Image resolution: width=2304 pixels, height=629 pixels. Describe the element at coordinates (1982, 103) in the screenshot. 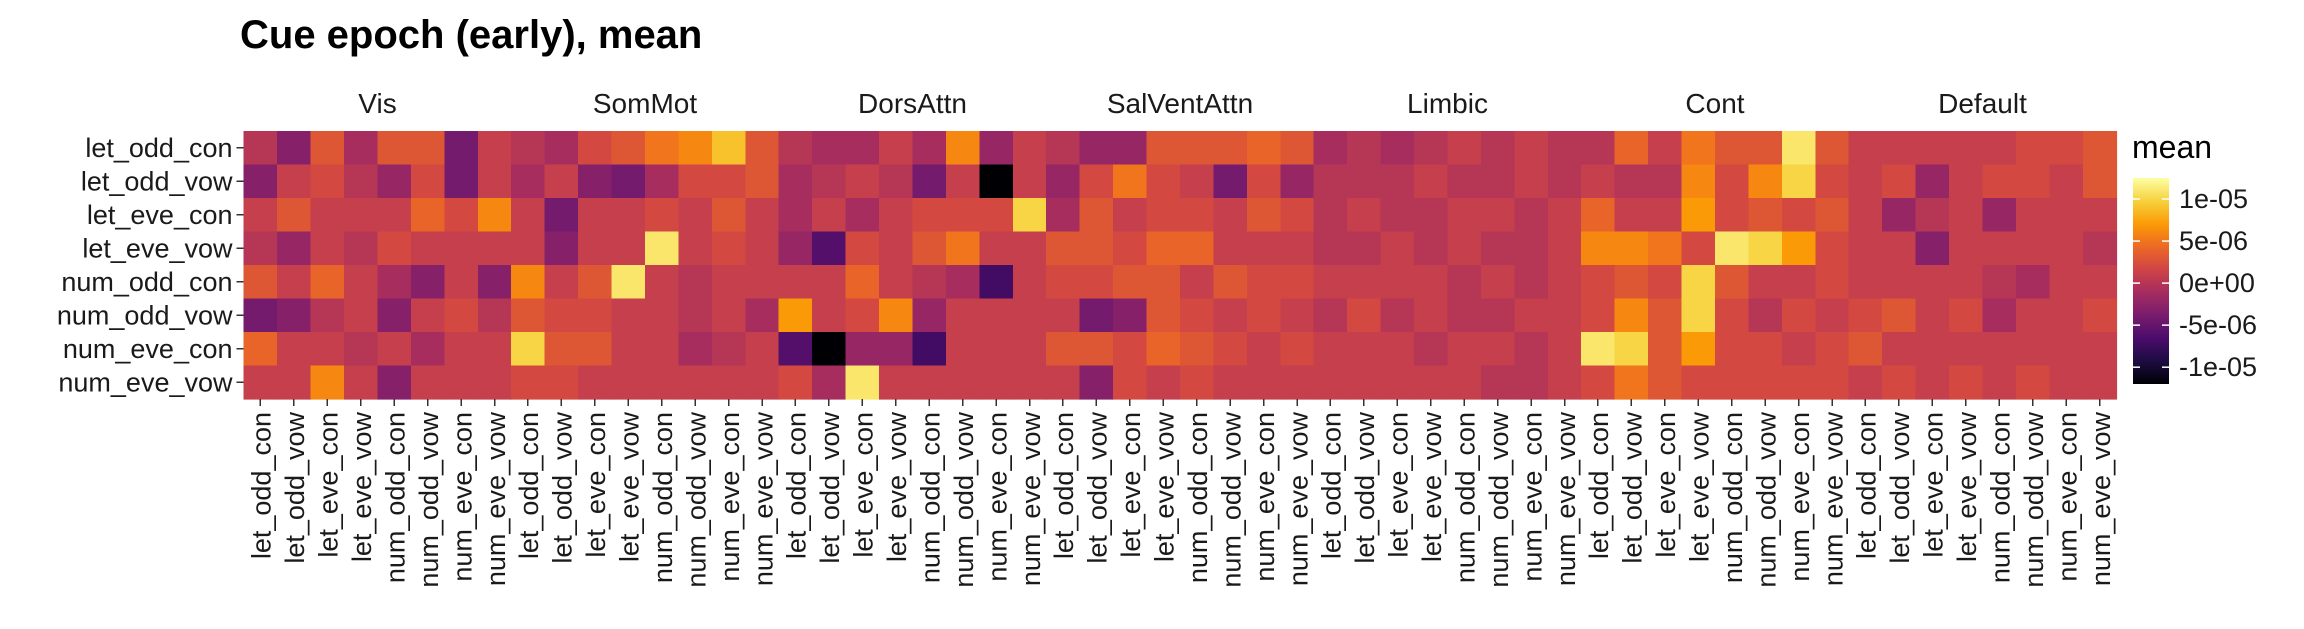

I see `facet-strip-label: Default` at that location.